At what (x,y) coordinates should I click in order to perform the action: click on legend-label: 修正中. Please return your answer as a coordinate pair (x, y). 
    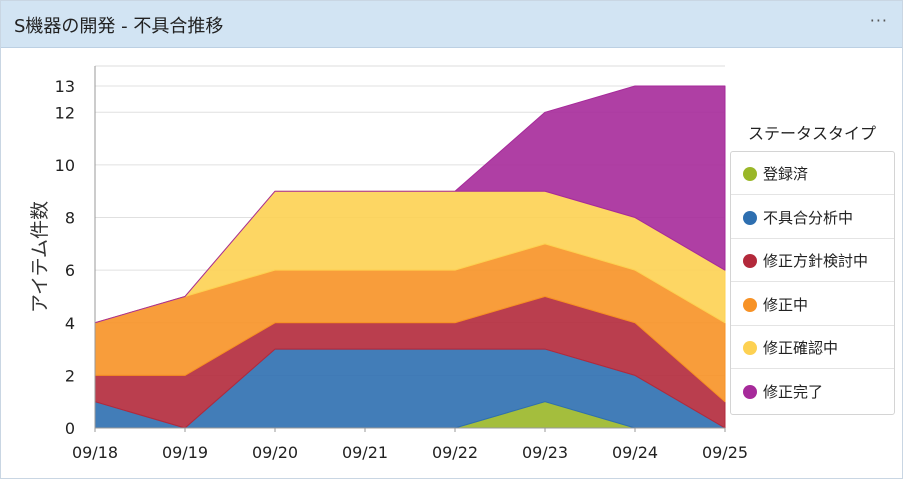
    Looking at the image, I should click on (786, 304).